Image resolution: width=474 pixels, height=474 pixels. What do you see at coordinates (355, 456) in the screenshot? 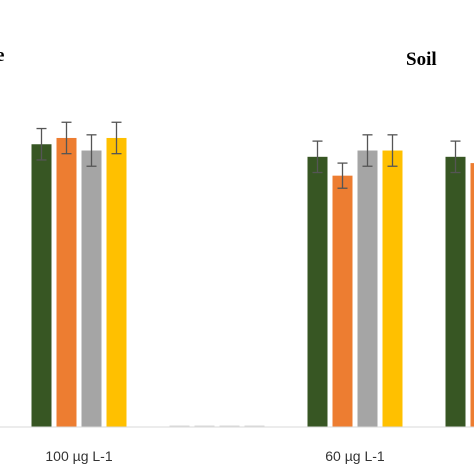
I see `x-tick-label: 60 µg L-1` at bounding box center [355, 456].